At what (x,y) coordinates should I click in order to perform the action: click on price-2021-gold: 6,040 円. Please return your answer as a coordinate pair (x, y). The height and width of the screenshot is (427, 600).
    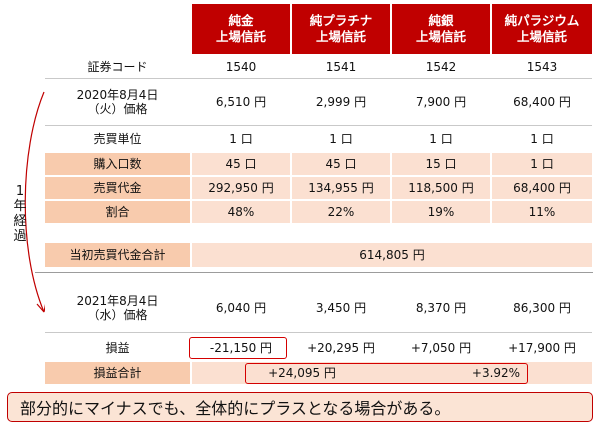
    Looking at the image, I should click on (241, 308).